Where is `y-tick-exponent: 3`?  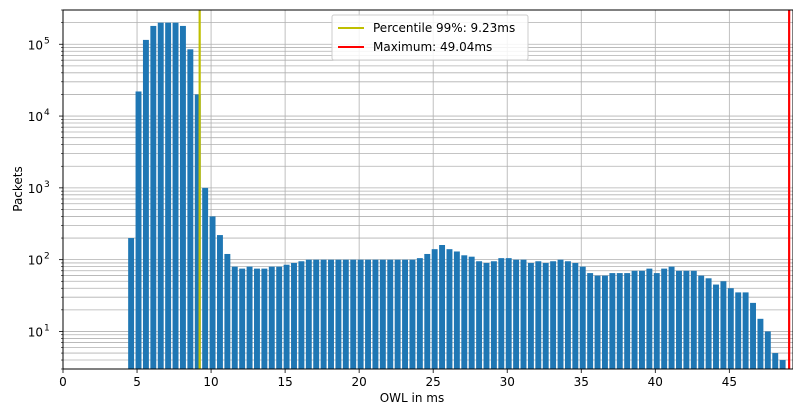
y-tick-exponent: 3 is located at coordinates (47, 185).